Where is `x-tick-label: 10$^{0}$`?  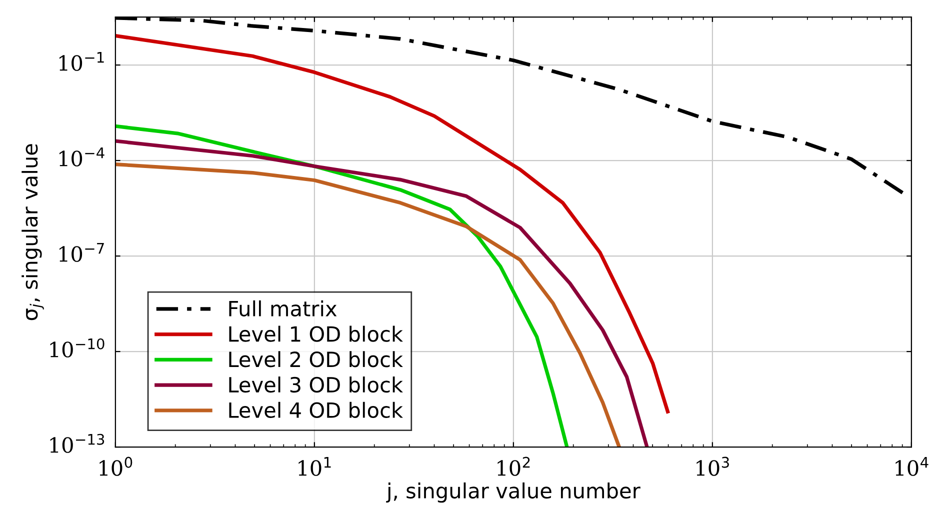 x-tick-label: 10$^{0}$ is located at coordinates (116, 466).